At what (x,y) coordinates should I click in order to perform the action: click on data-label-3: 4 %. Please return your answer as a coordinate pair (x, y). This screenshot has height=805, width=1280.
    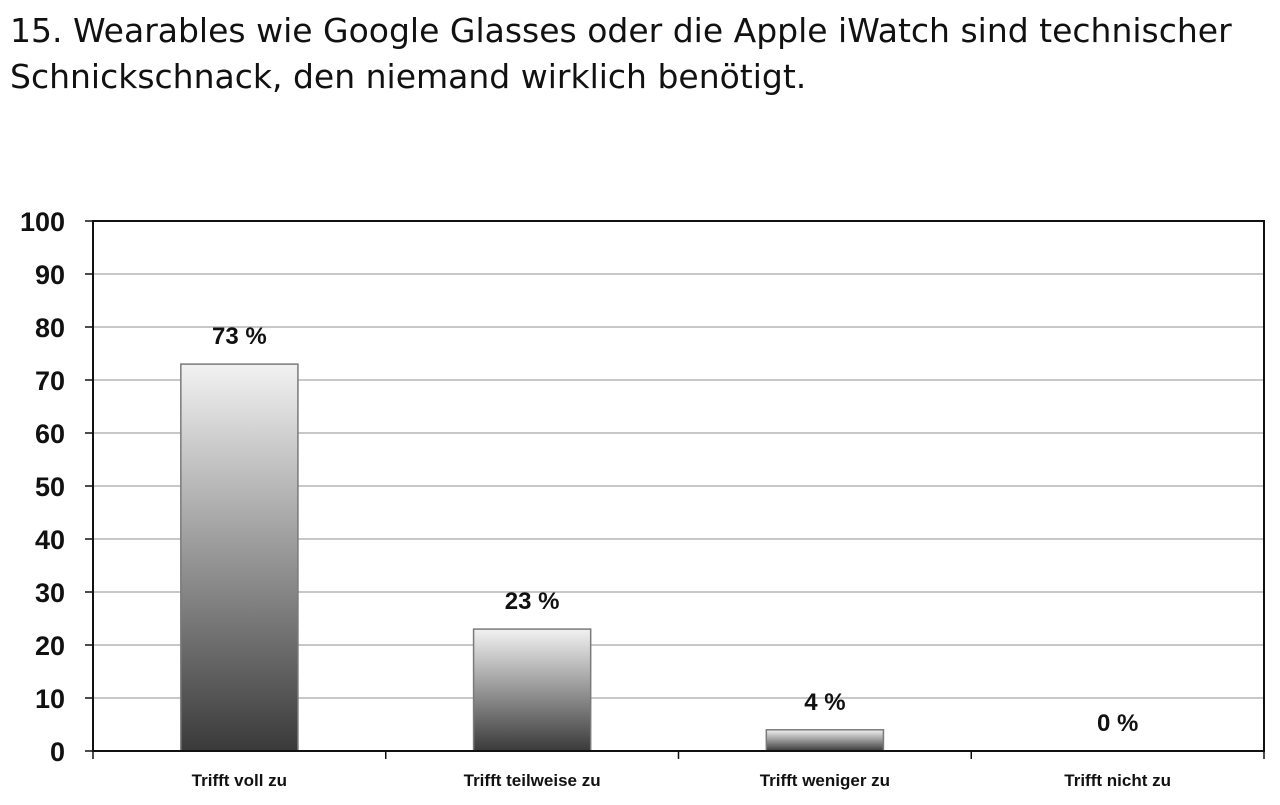
    Looking at the image, I should click on (824, 702).